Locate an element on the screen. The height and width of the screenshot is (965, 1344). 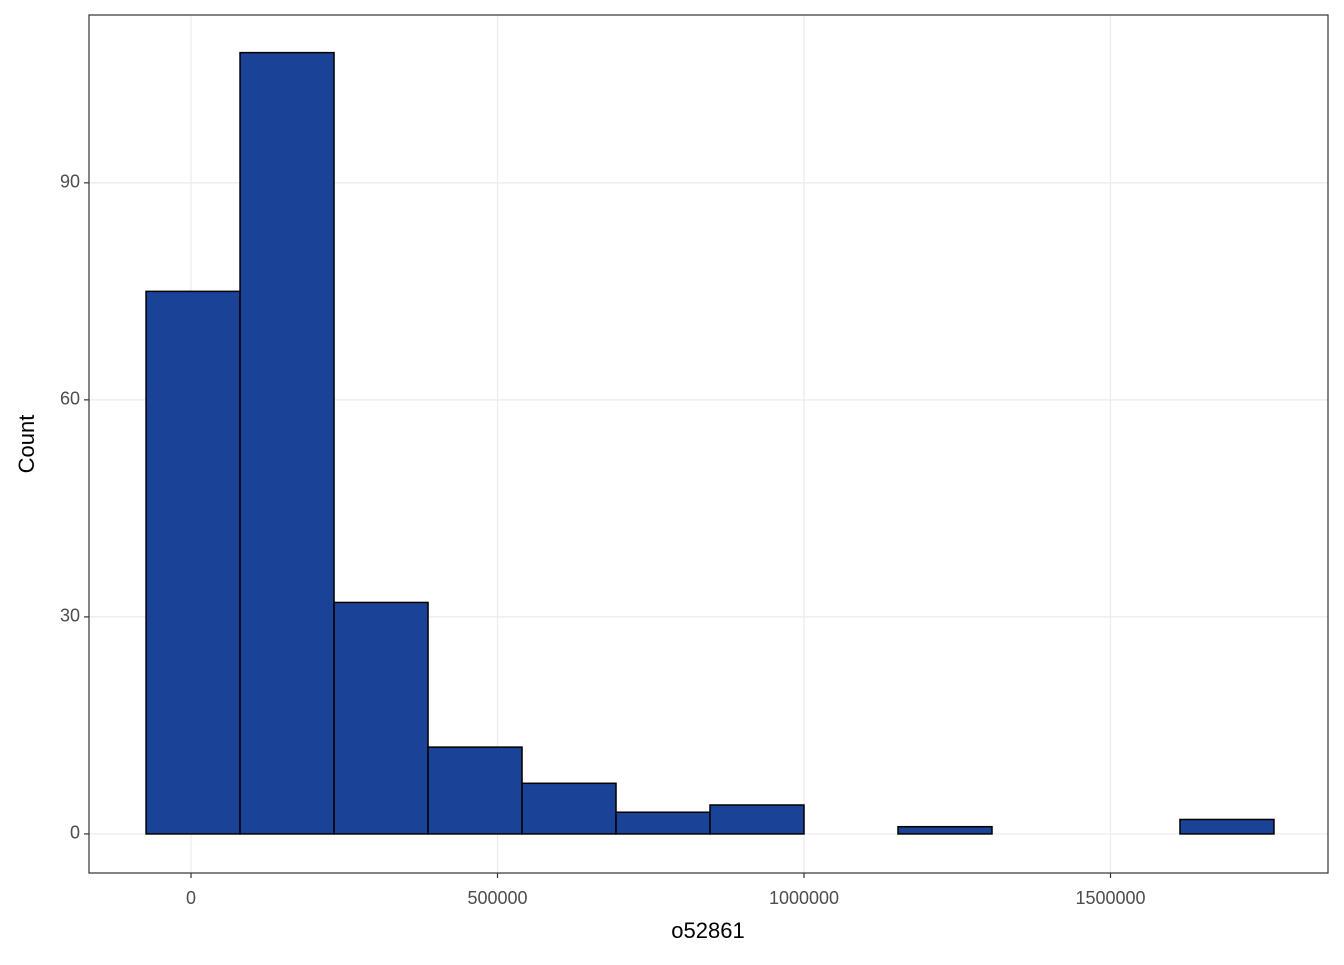
y-tick-label: 30 is located at coordinates (70, 616).